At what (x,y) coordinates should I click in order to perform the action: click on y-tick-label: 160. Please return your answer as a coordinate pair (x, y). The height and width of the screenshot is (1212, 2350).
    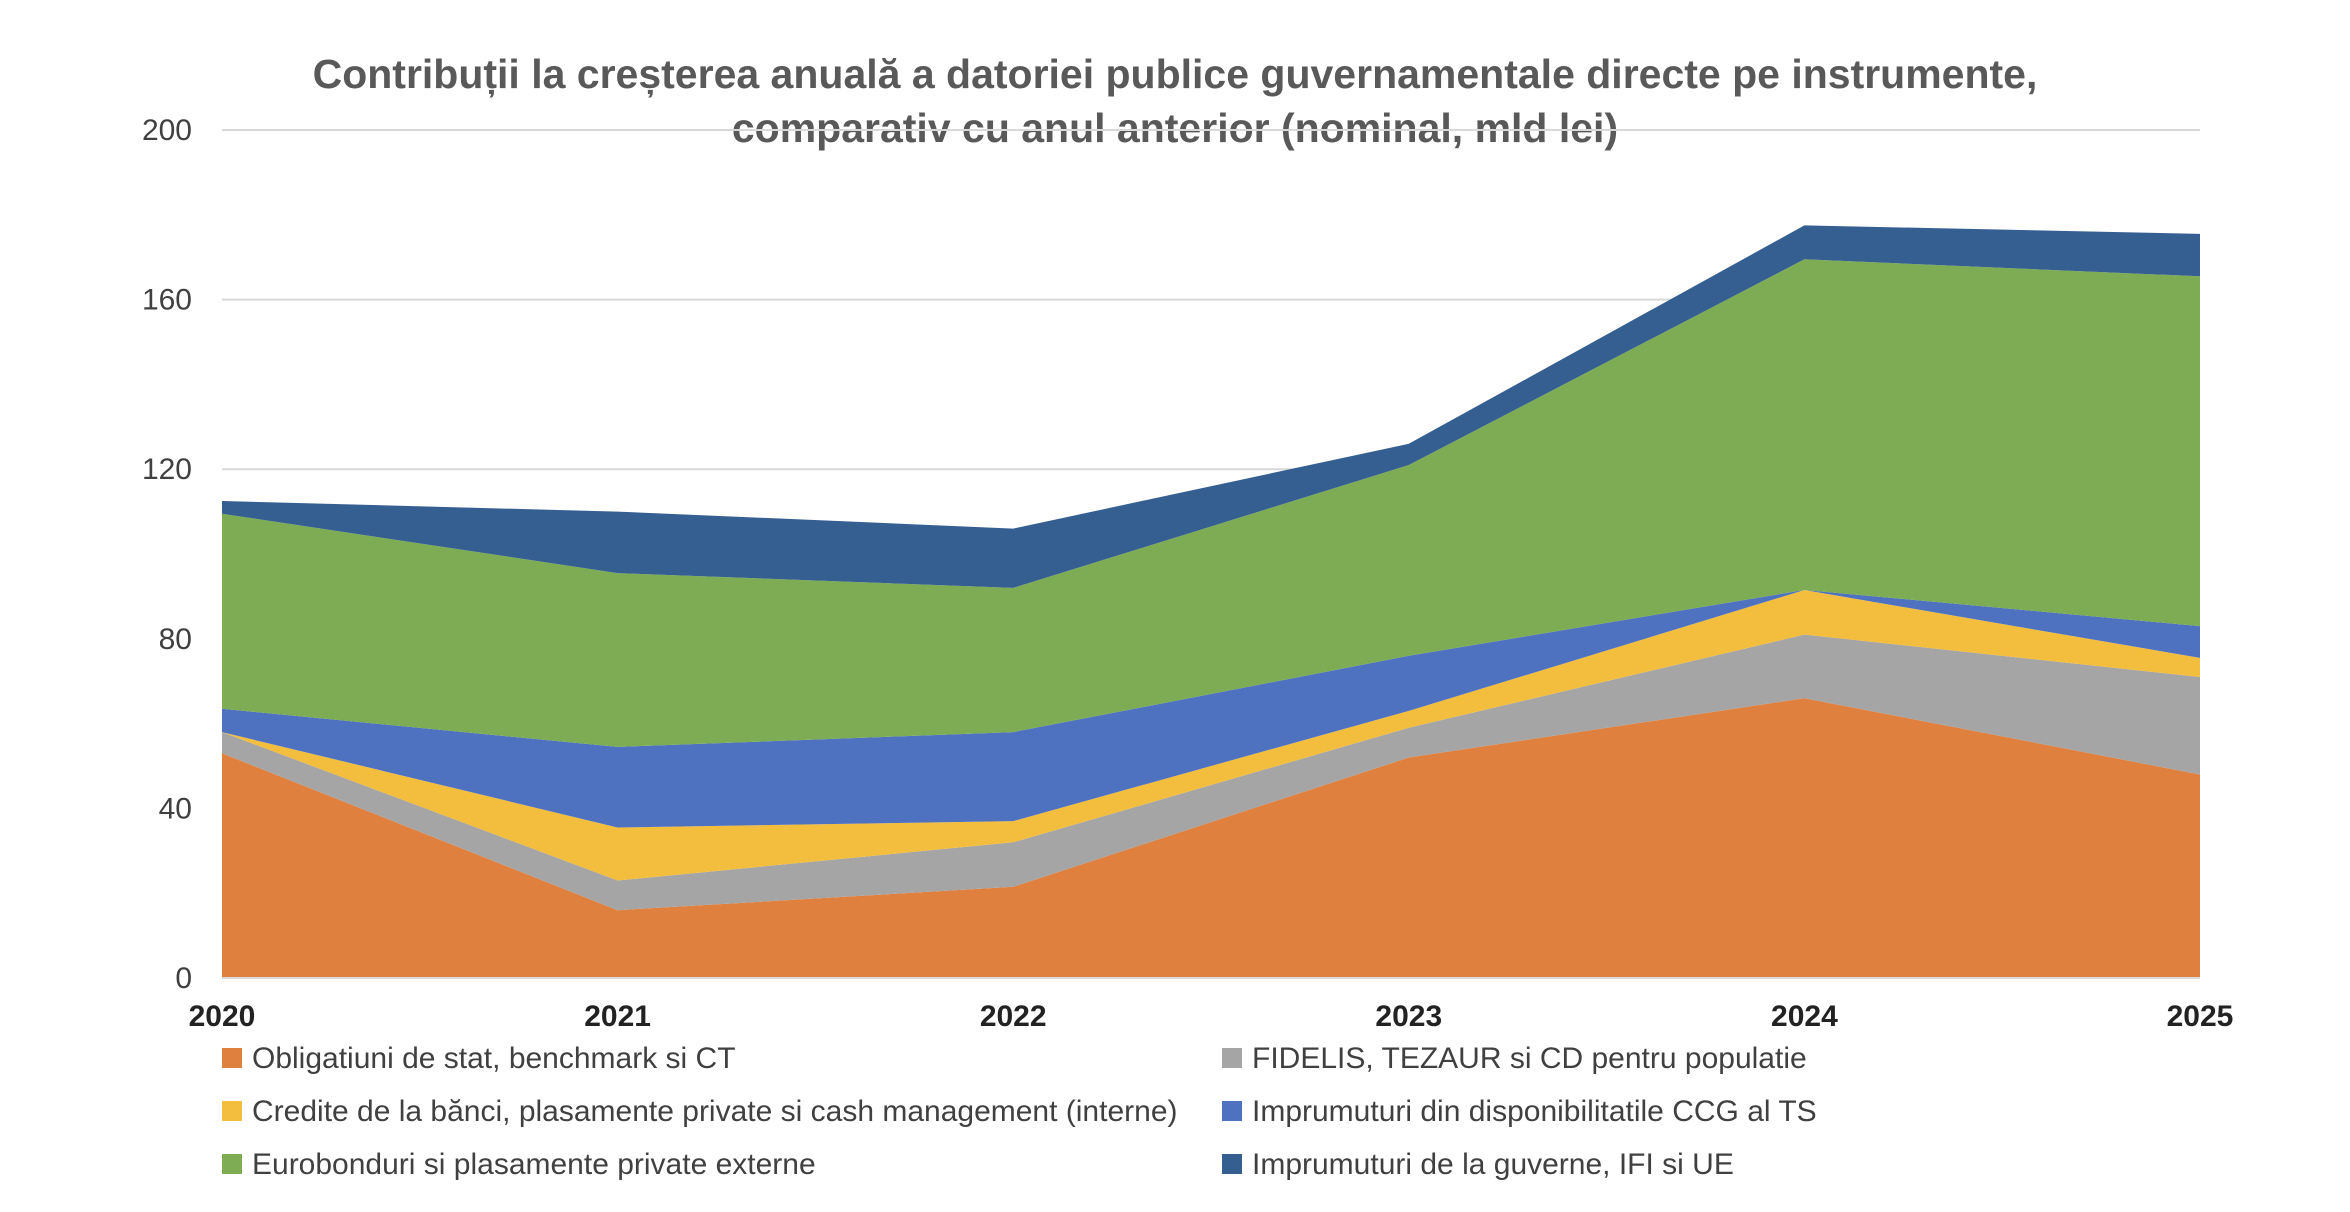
    Looking at the image, I should click on (167, 300).